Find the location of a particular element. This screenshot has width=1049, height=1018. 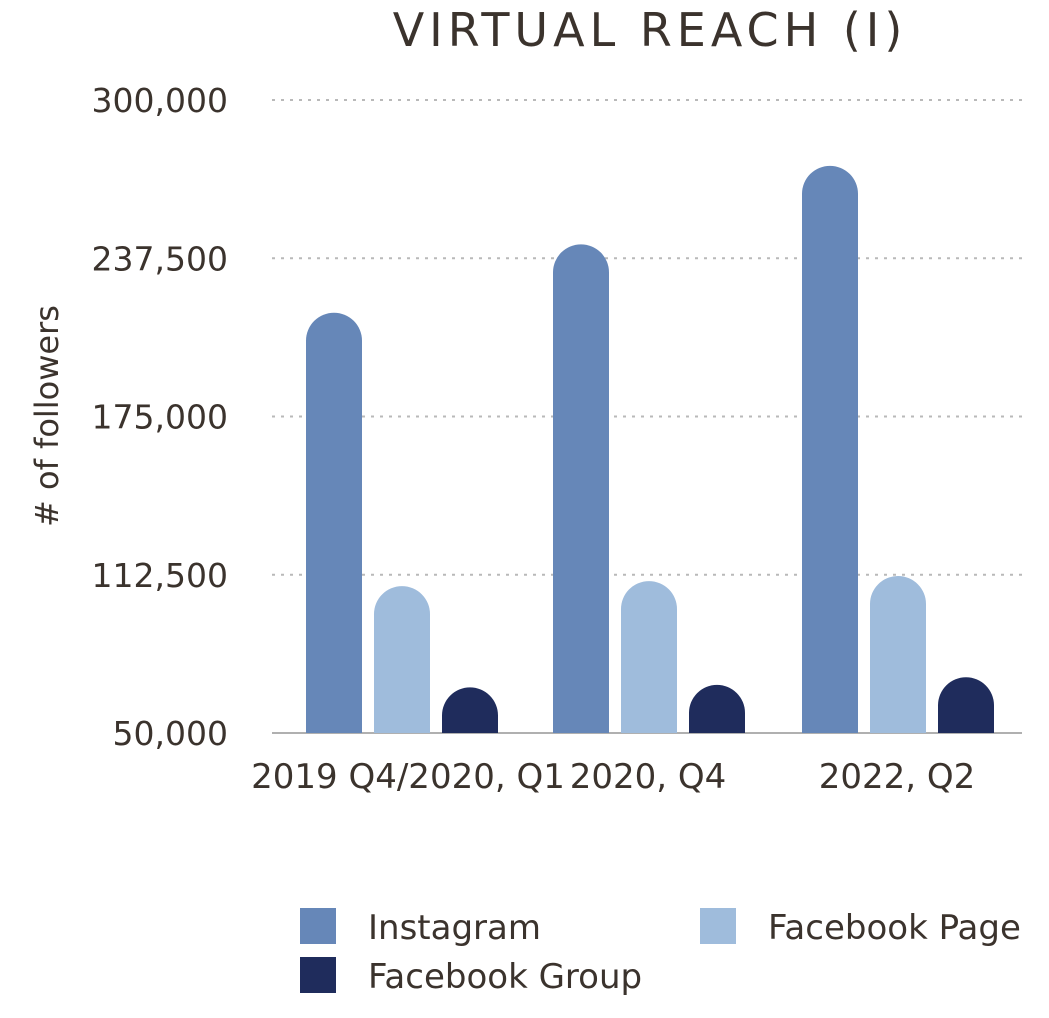

legend: Instagram Facebook Page Facebook Group is located at coordinates (660, 952).